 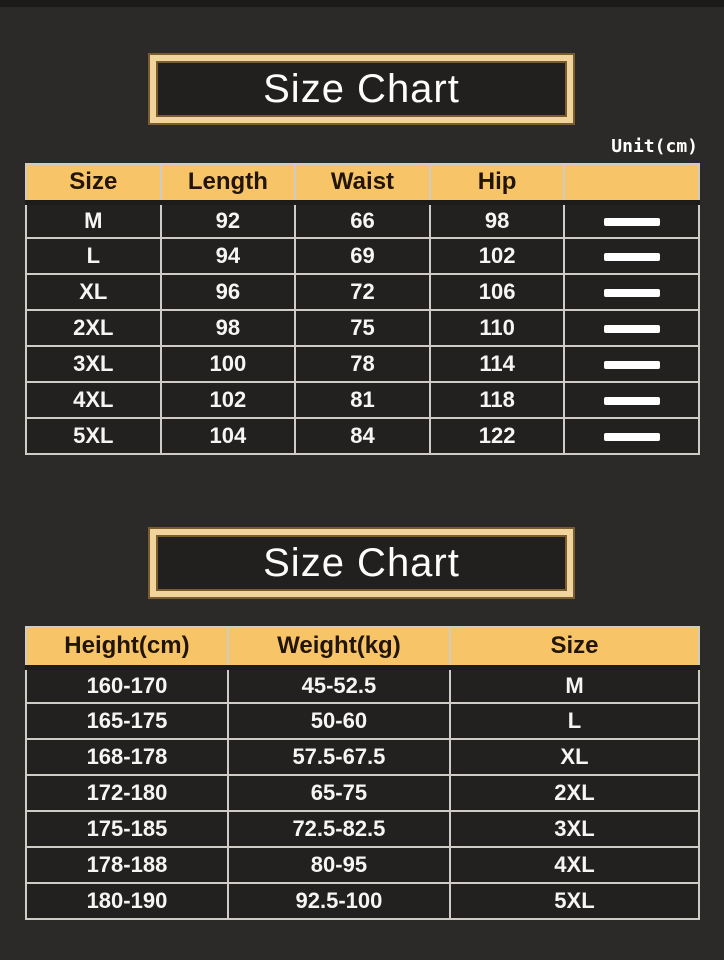 I want to click on table-row: 2XL 98 75 110, so click(x=362, y=328).